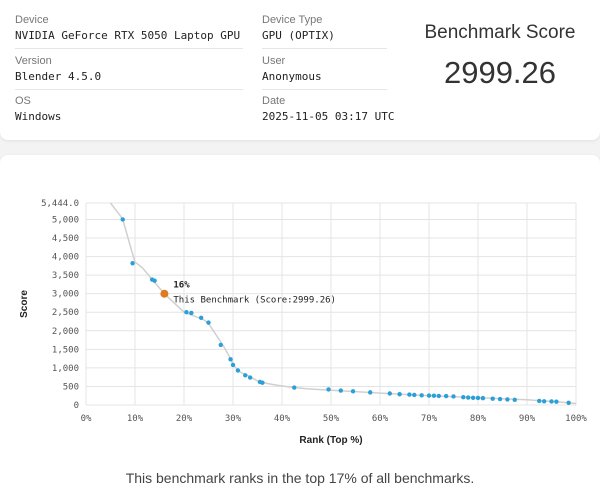 The height and width of the screenshot is (495, 600). What do you see at coordinates (65, 295) in the screenshot?
I see `y-tick-label: 3,000` at bounding box center [65, 295].